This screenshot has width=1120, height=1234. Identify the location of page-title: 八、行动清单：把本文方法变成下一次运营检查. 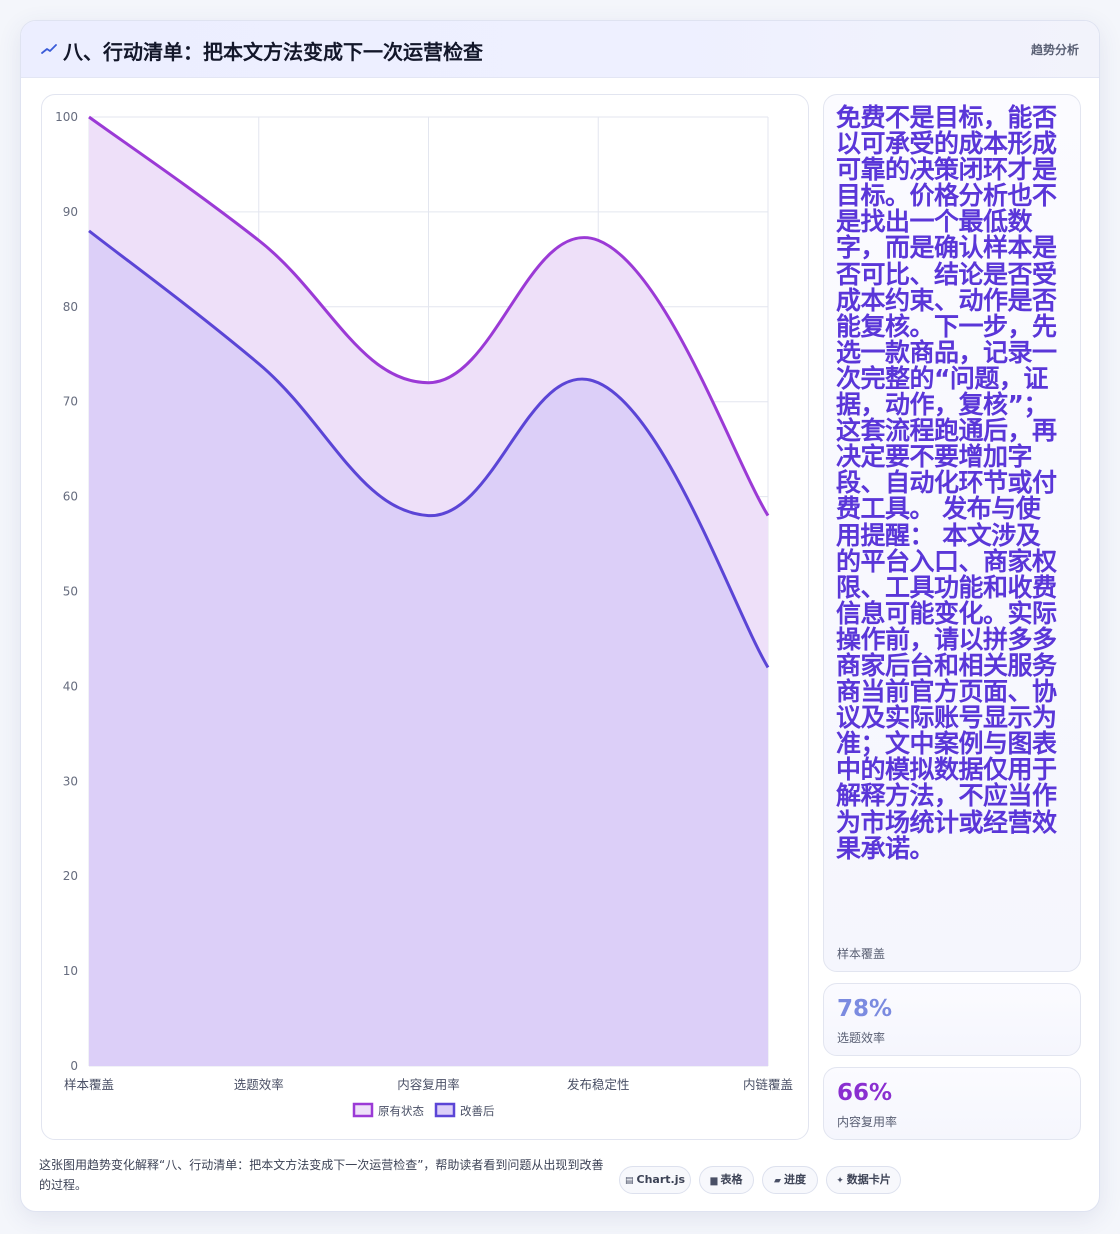
(273, 52).